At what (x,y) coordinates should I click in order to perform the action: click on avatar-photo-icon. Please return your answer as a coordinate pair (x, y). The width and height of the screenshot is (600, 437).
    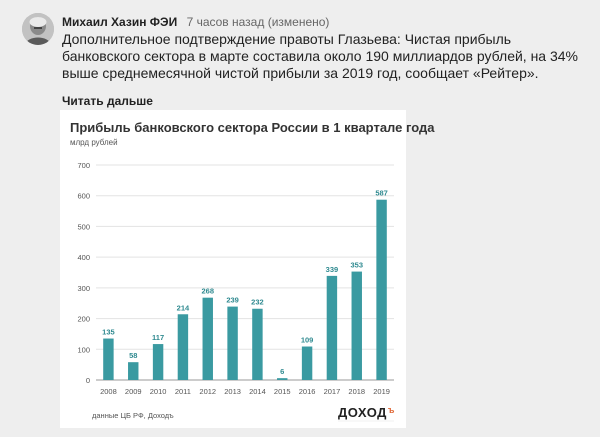
    Looking at the image, I should click on (38, 29).